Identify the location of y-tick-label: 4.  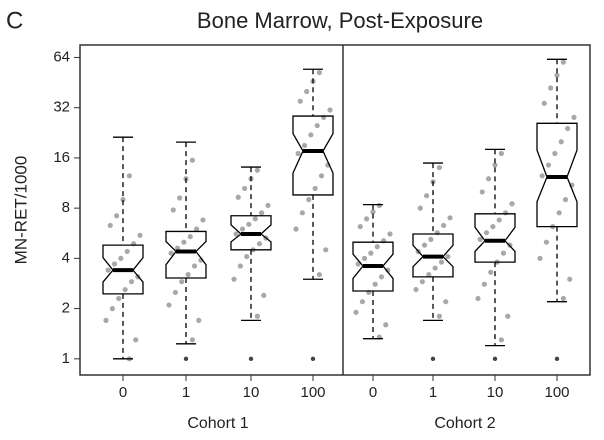
(66, 257).